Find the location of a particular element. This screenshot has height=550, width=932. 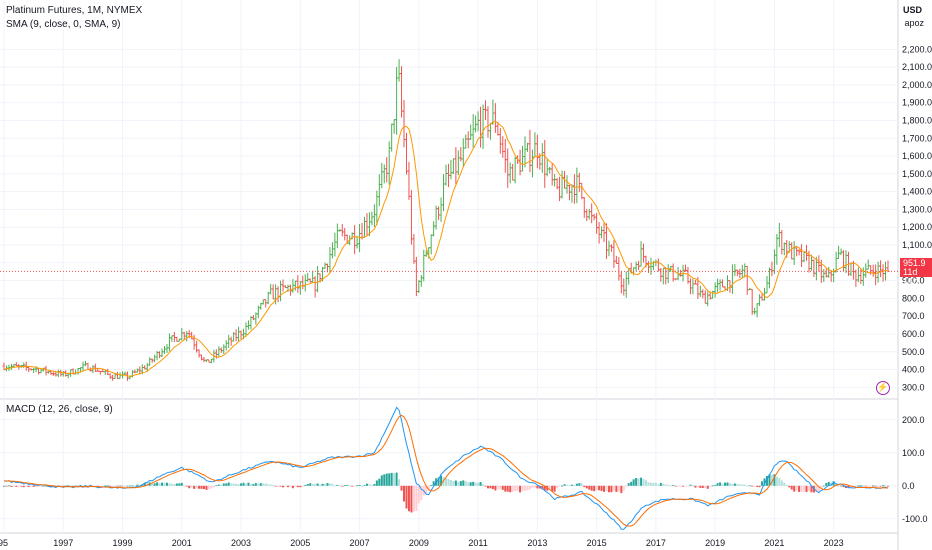

price-tick-label: 1,200.0 is located at coordinates (917, 227).